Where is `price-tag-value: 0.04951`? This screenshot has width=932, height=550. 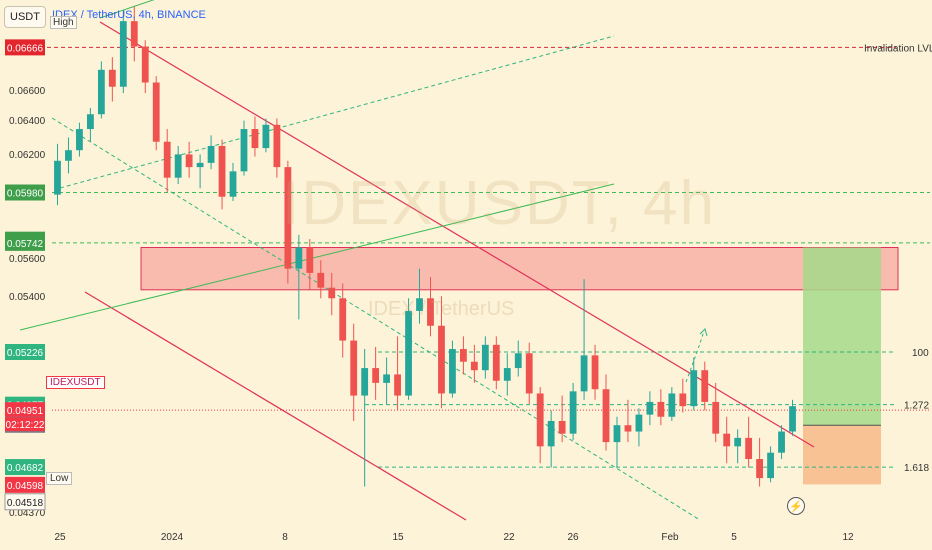
price-tag-value: 0.04951 is located at coordinates (25, 411).